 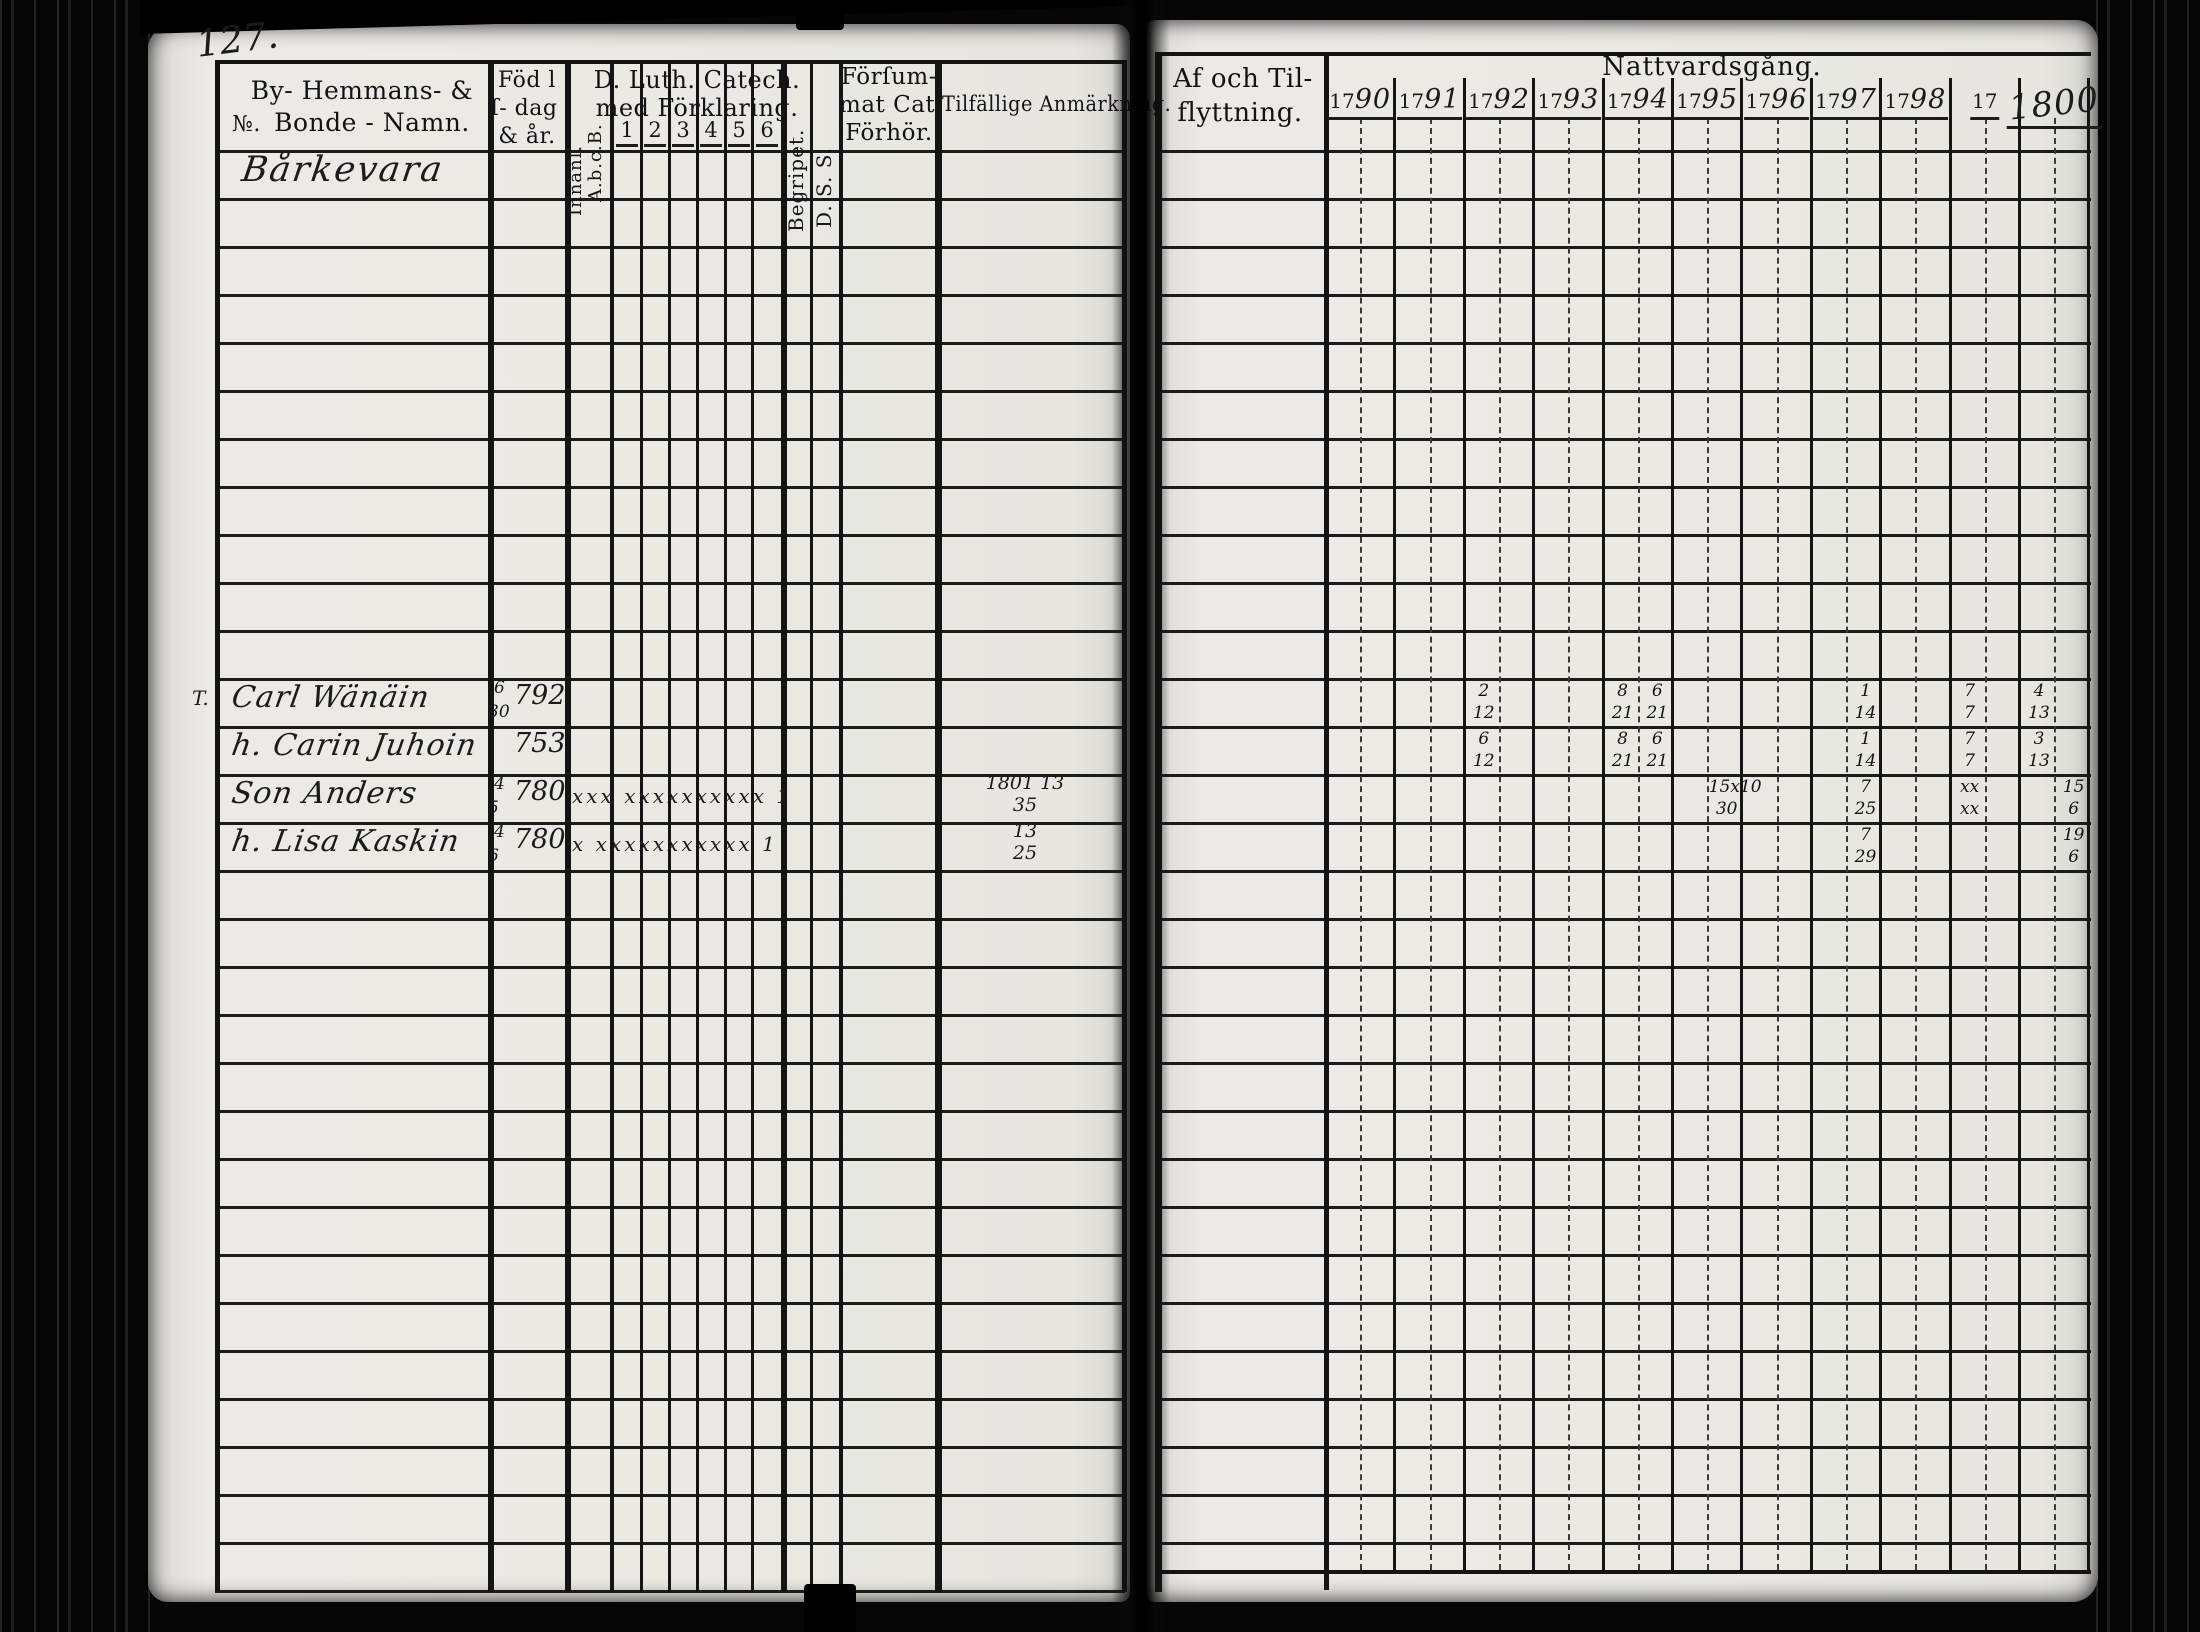 I want to click on communion-date-top: 15x10, so click(x=1735, y=787).